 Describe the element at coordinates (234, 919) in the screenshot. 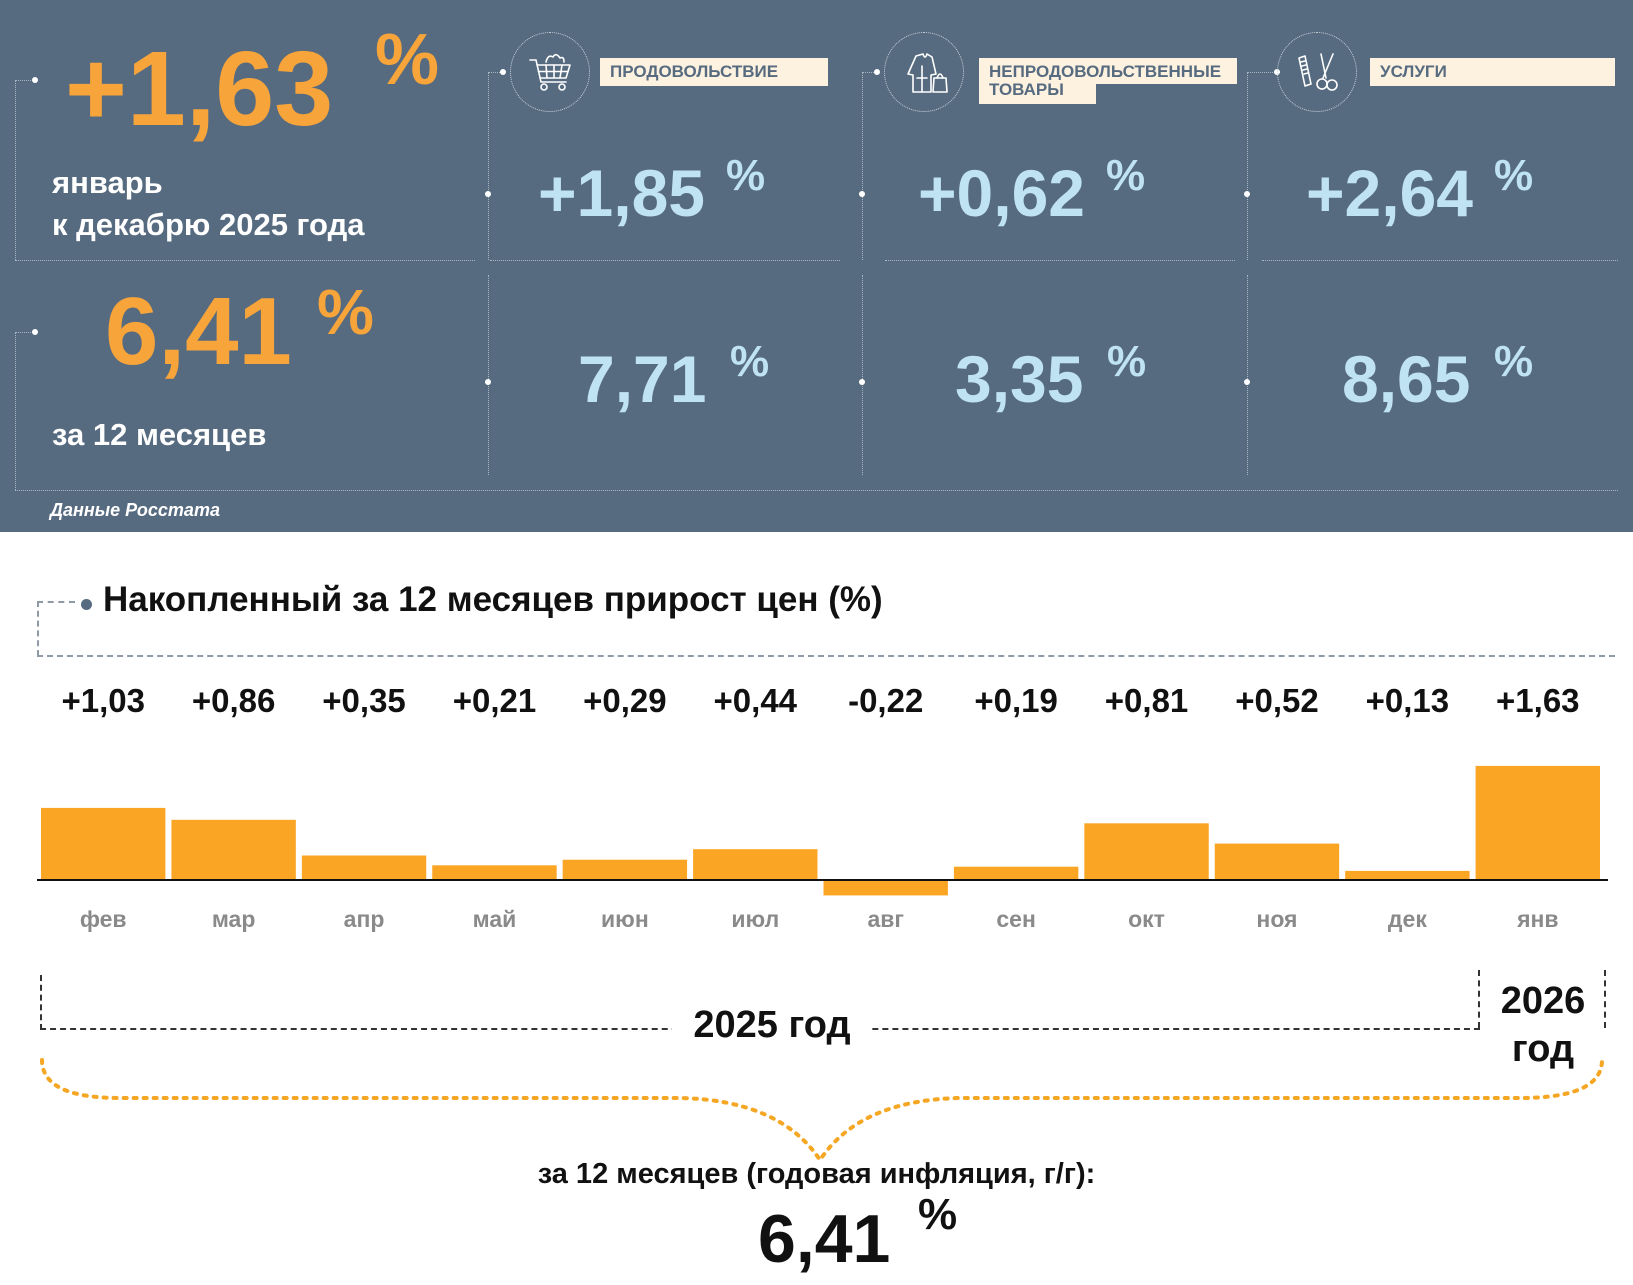

I see `x-tick-мар: мар` at that location.